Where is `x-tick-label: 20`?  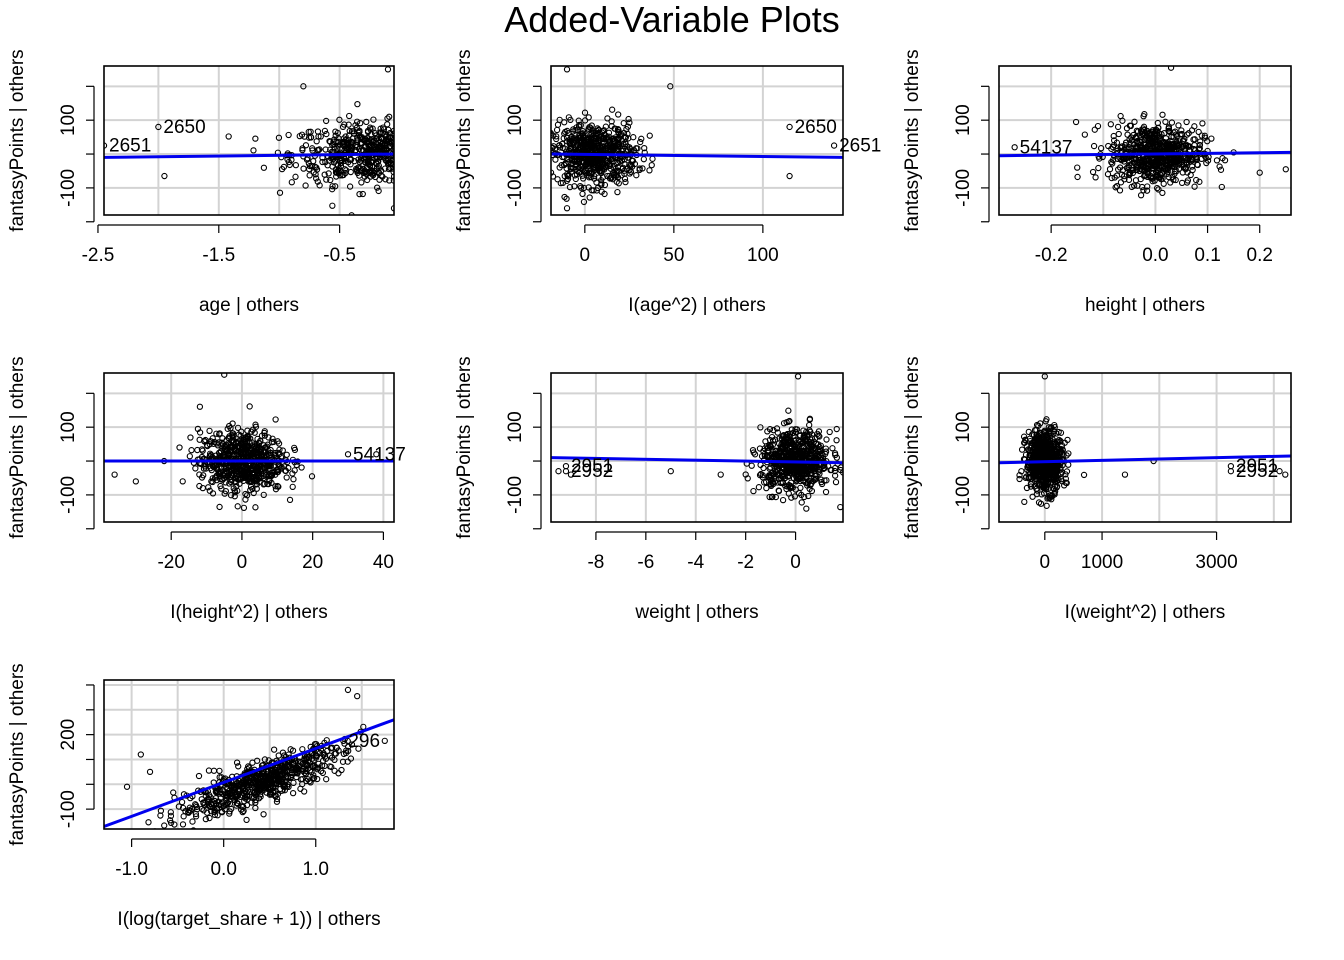 x-tick-label: 20 is located at coordinates (312, 562).